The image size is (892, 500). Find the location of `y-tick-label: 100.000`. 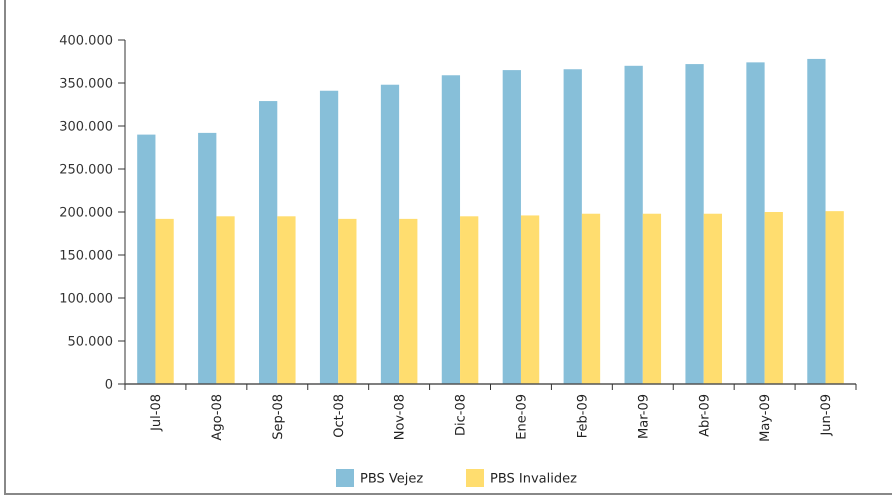

y-tick-label: 100.000 is located at coordinates (86, 299).